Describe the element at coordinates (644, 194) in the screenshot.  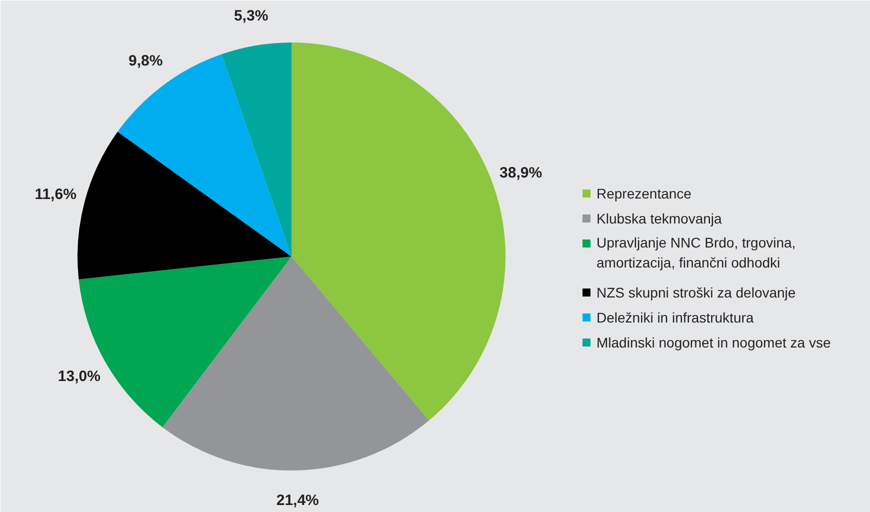
I see `legend-label: Reprezentance` at that location.